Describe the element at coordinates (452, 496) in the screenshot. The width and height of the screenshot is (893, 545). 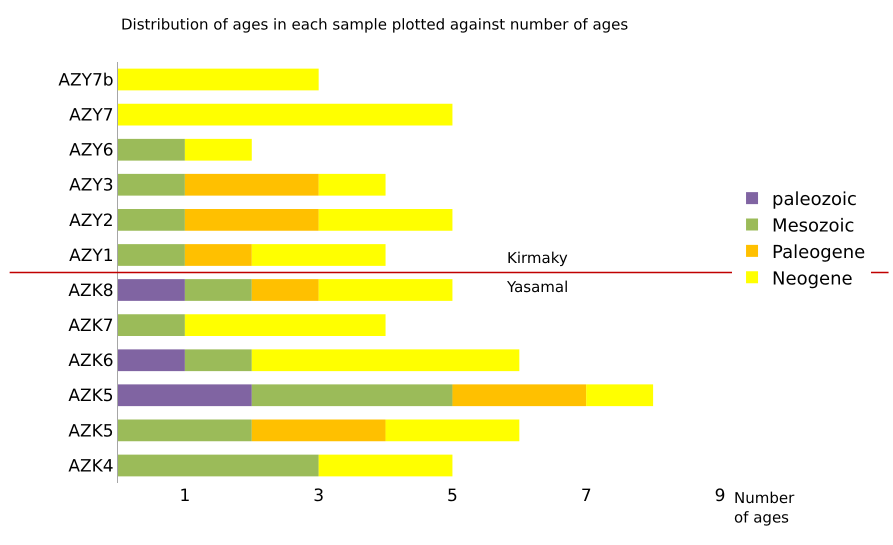
I see `x-tick-label: 5` at that location.